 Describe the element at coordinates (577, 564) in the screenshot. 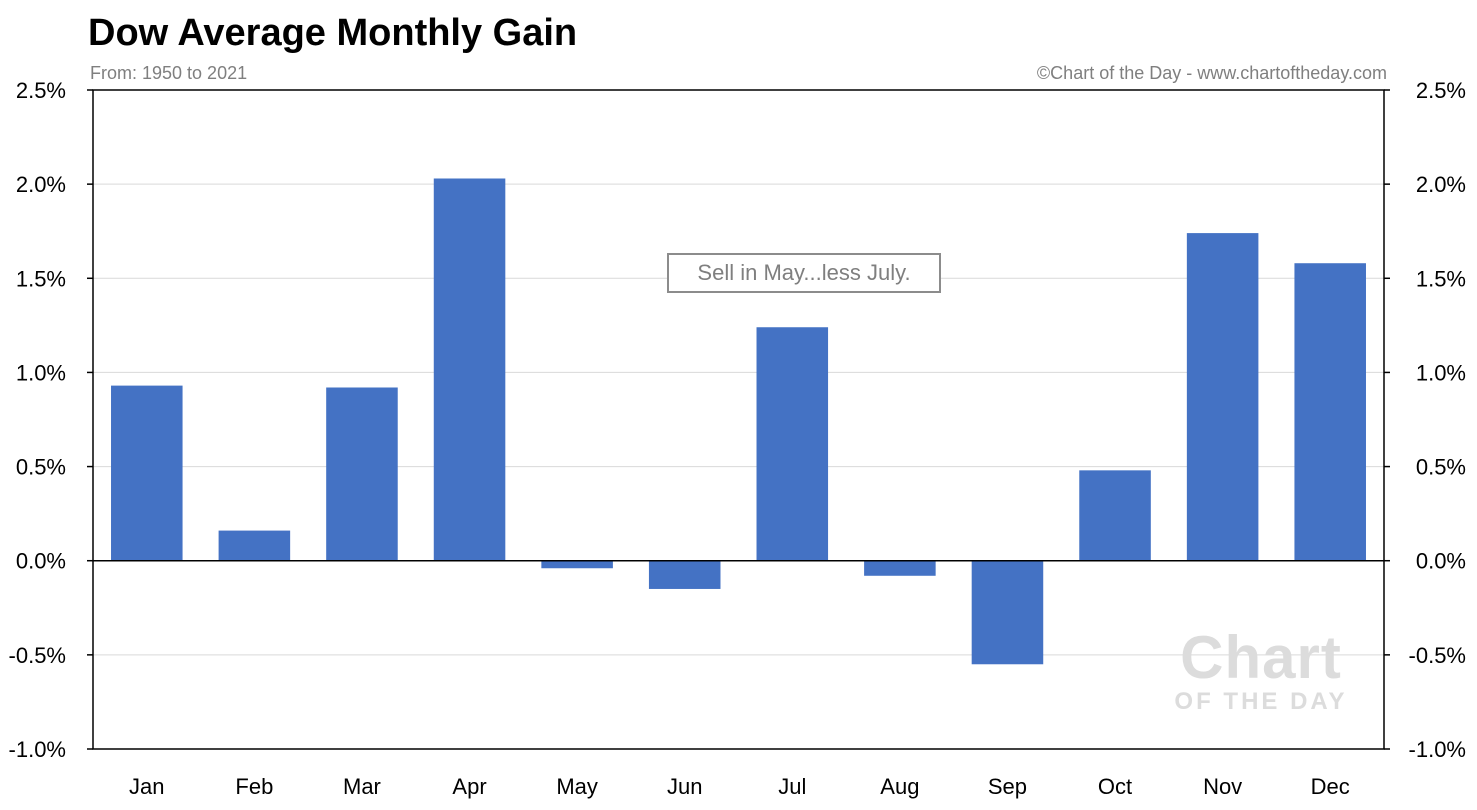

I see `bar-may` at that location.